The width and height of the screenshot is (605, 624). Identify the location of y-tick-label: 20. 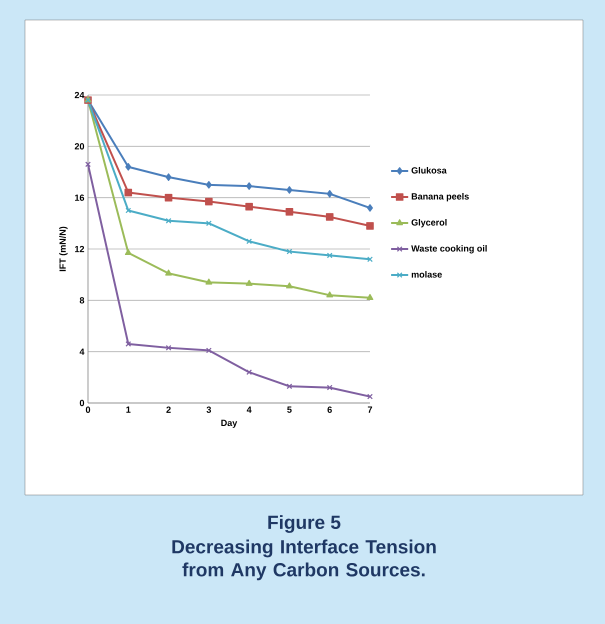
(79, 146).